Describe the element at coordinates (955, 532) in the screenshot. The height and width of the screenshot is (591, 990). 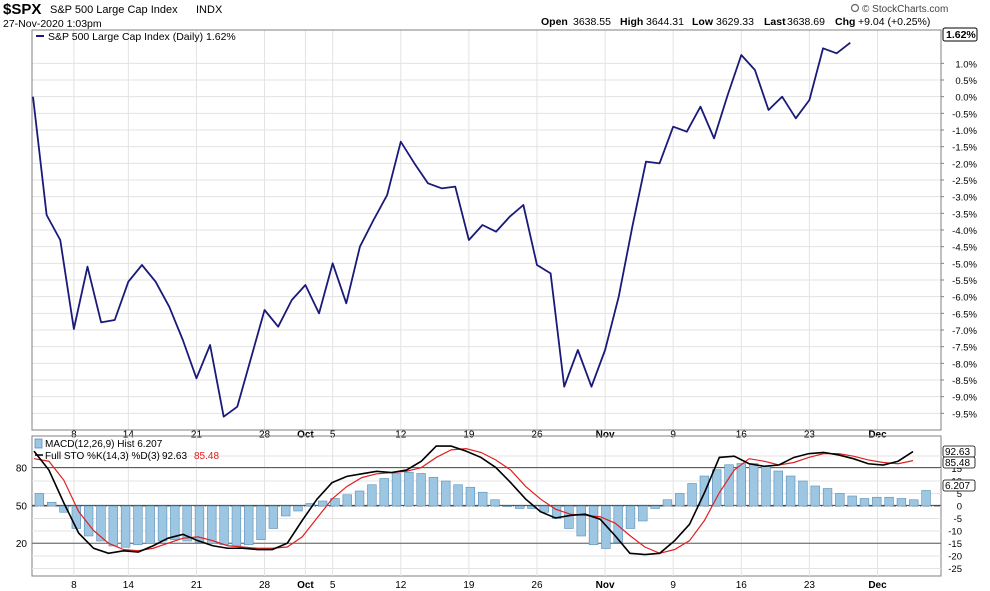
I see `macd-ytick-label: -10` at that location.